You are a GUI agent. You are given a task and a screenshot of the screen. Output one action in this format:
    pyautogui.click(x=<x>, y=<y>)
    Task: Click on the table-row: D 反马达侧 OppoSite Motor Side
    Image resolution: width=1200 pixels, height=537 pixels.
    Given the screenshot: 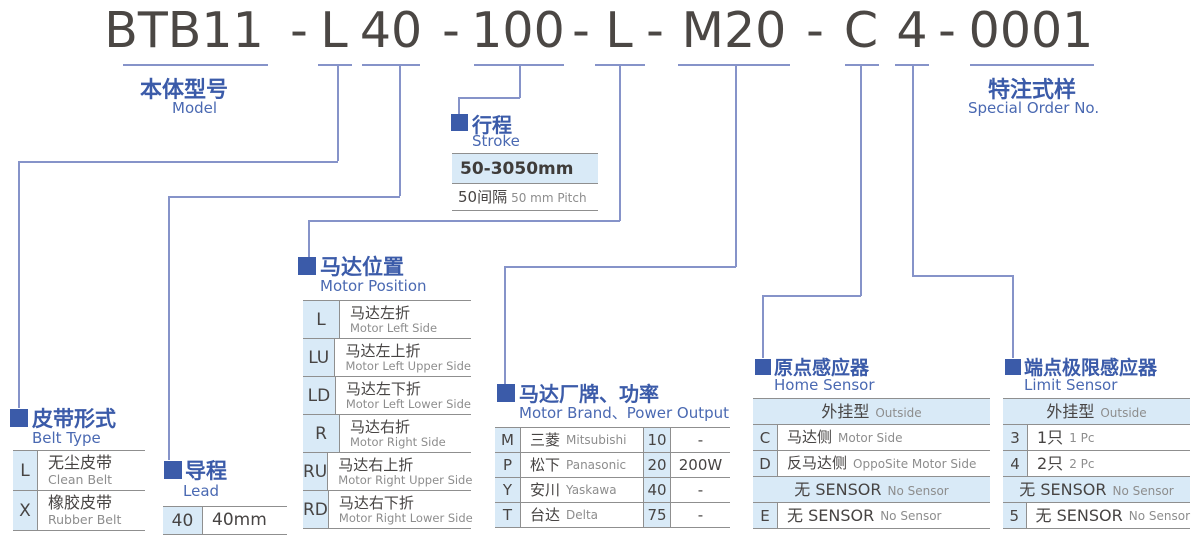 What is the action you would take?
    pyautogui.click(x=871, y=464)
    